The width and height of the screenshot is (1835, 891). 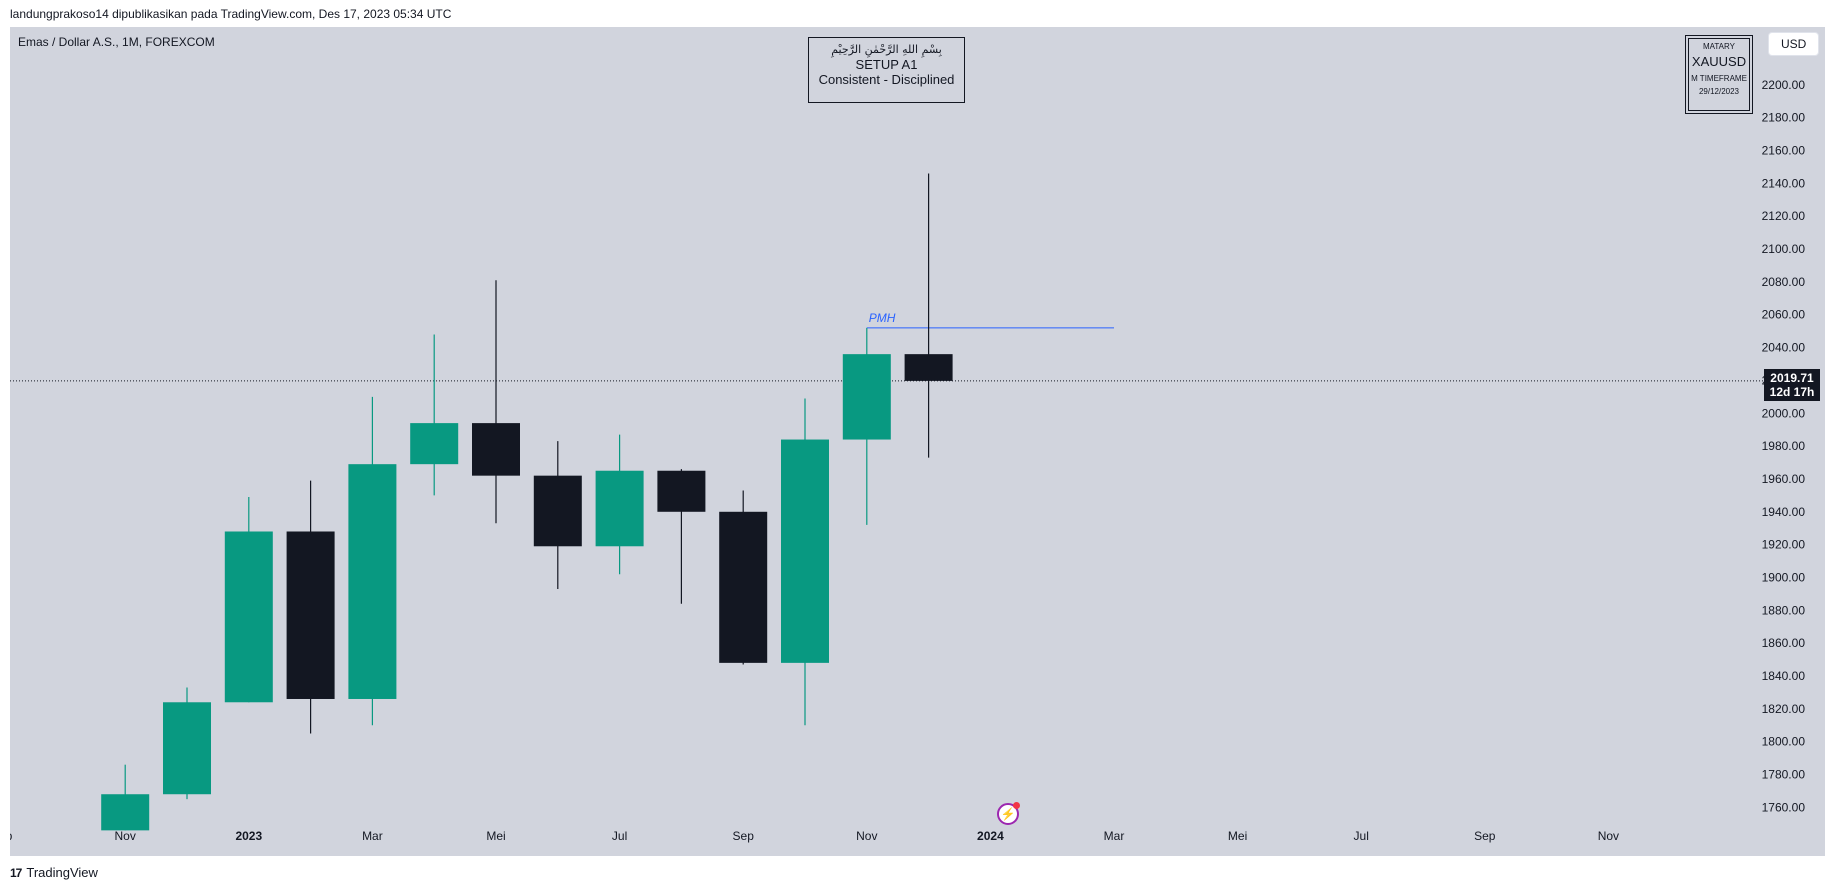 What do you see at coordinates (886, 49) in the screenshot?
I see `basmala-text: بِسْمِ اللهِ الرَّحْمٰنِ الرَّحِيْمِ` at bounding box center [886, 49].